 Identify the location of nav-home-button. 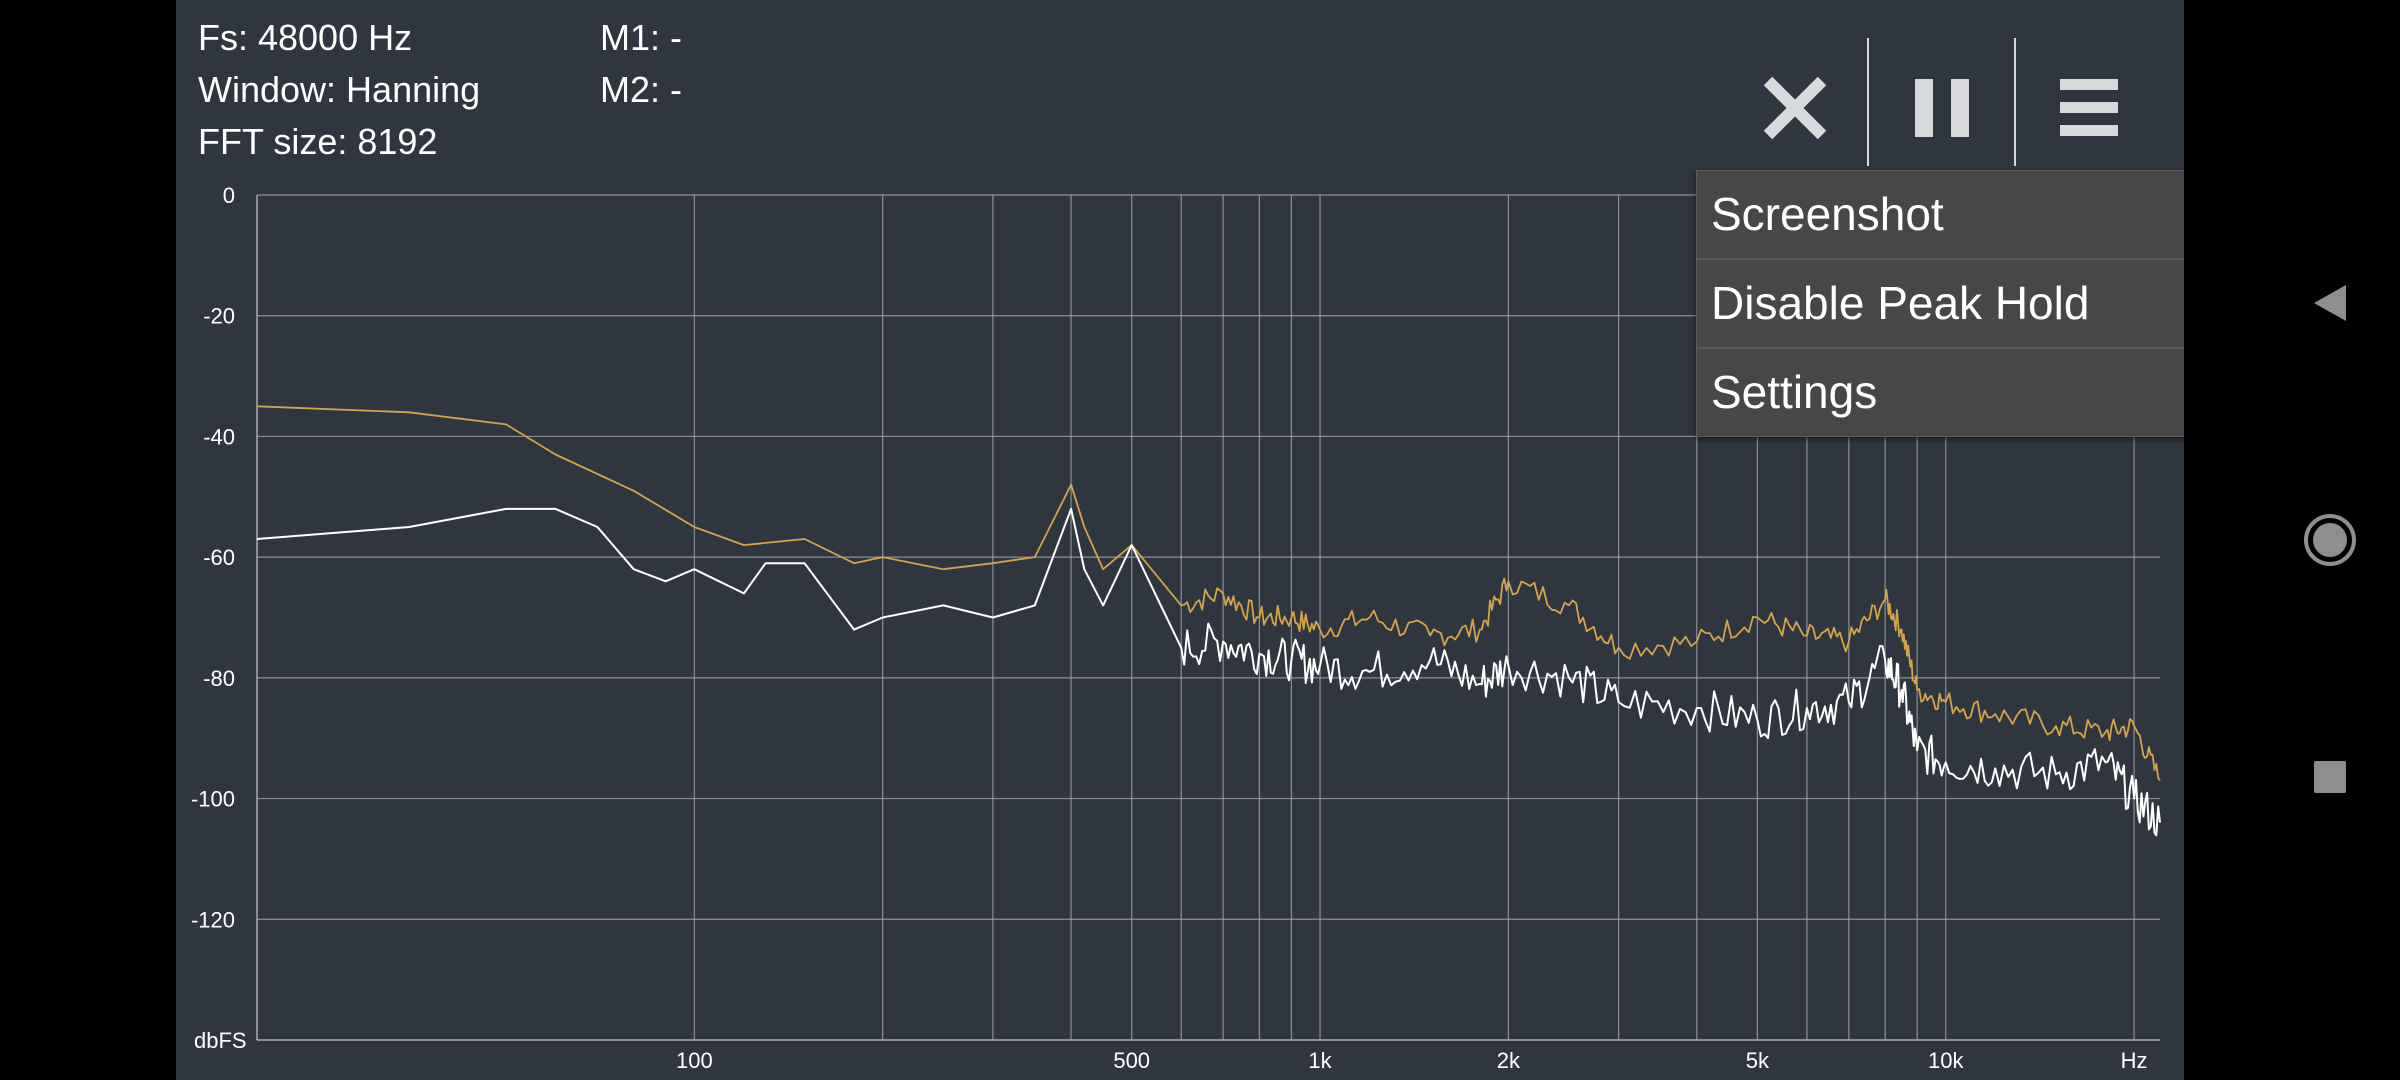
(2330, 540).